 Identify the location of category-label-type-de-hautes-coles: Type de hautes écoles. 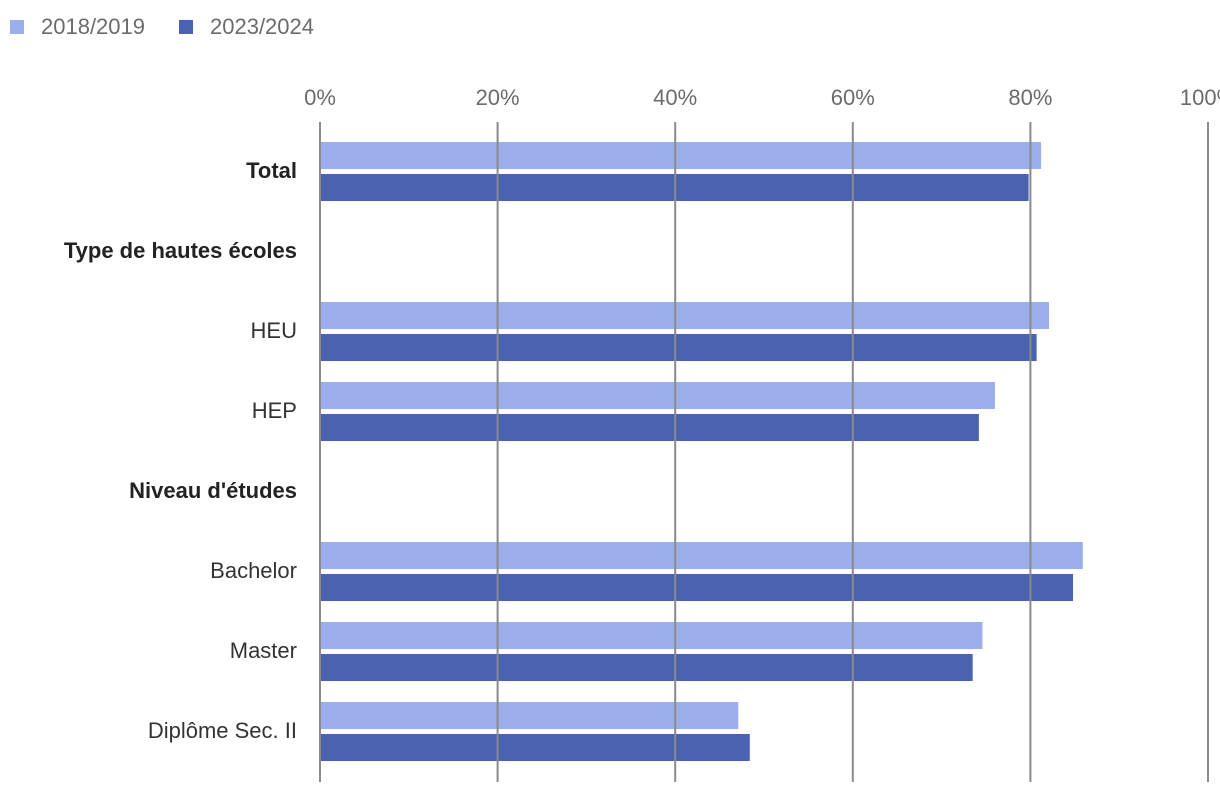
(180, 250).